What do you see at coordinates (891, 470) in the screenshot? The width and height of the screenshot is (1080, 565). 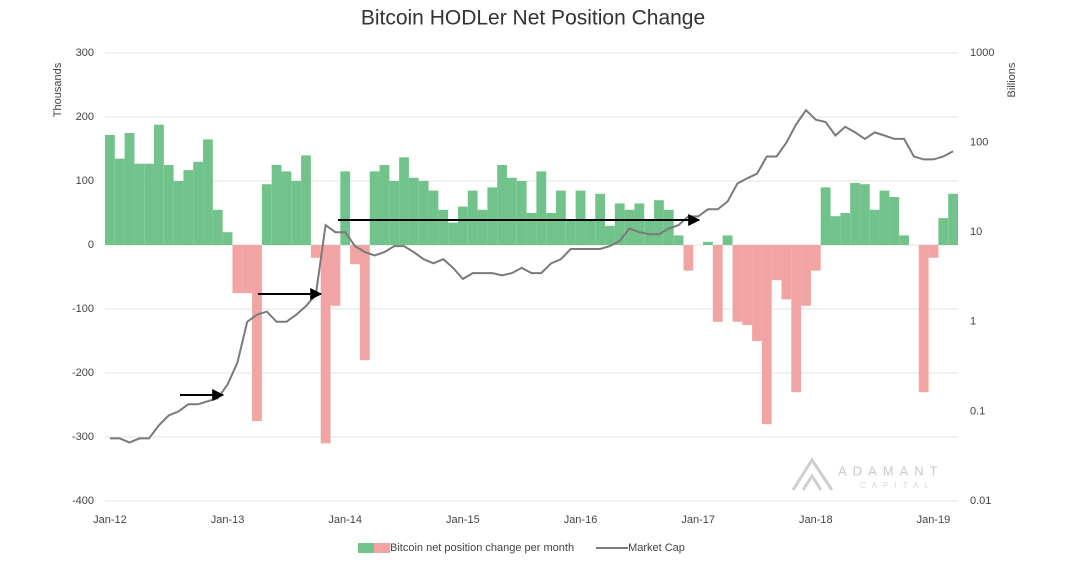 I see `watermark-text: ADAMANT` at bounding box center [891, 470].